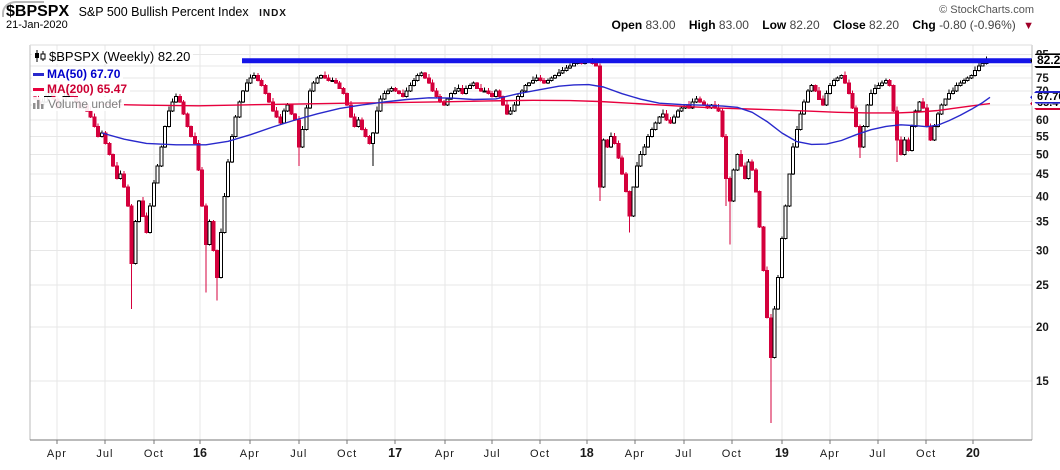 This screenshot has width=1060, height=470. Describe the element at coordinates (1042, 175) in the screenshot. I see `svg-text: 45` at that location.